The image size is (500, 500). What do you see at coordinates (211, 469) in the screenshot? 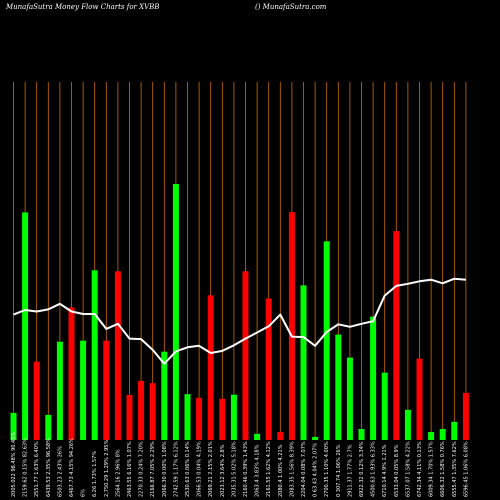
I see `x-tick-label: 2069.21 2.15% 2.01%` at bounding box center [211, 469].